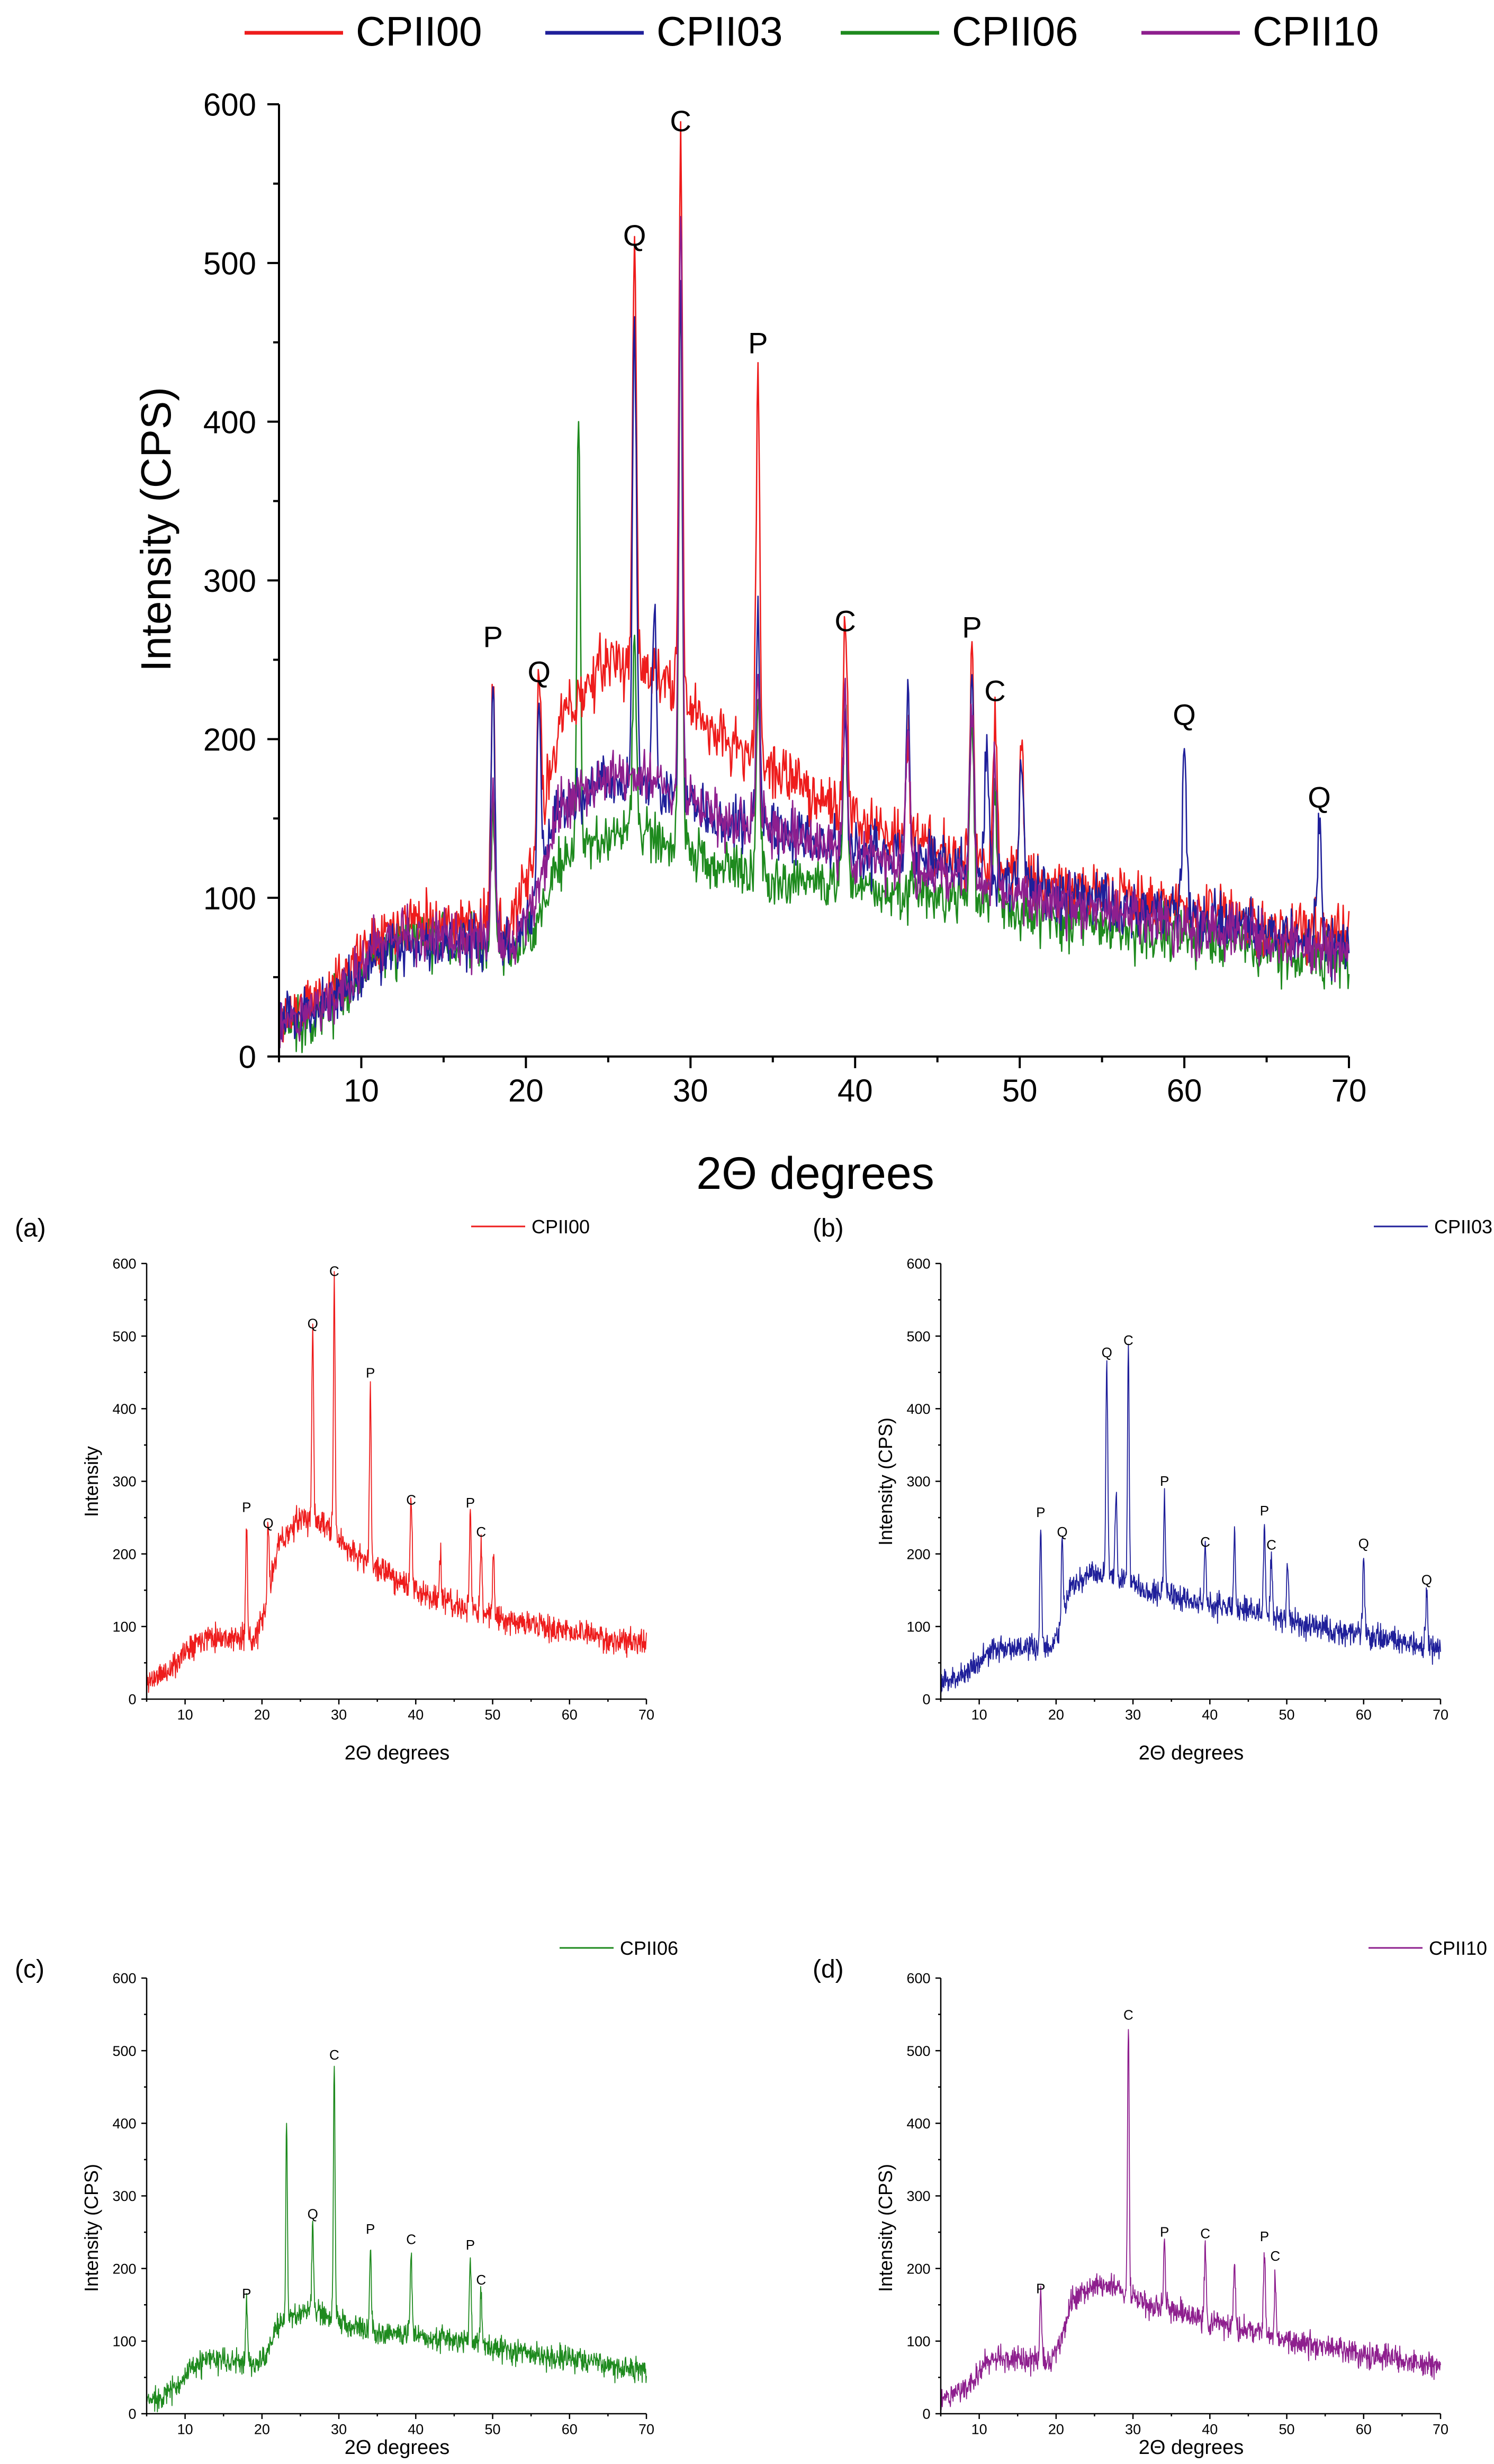  Describe the element at coordinates (124, 1979) in the screenshot. I see `c-y-tick-label: 600` at that location.